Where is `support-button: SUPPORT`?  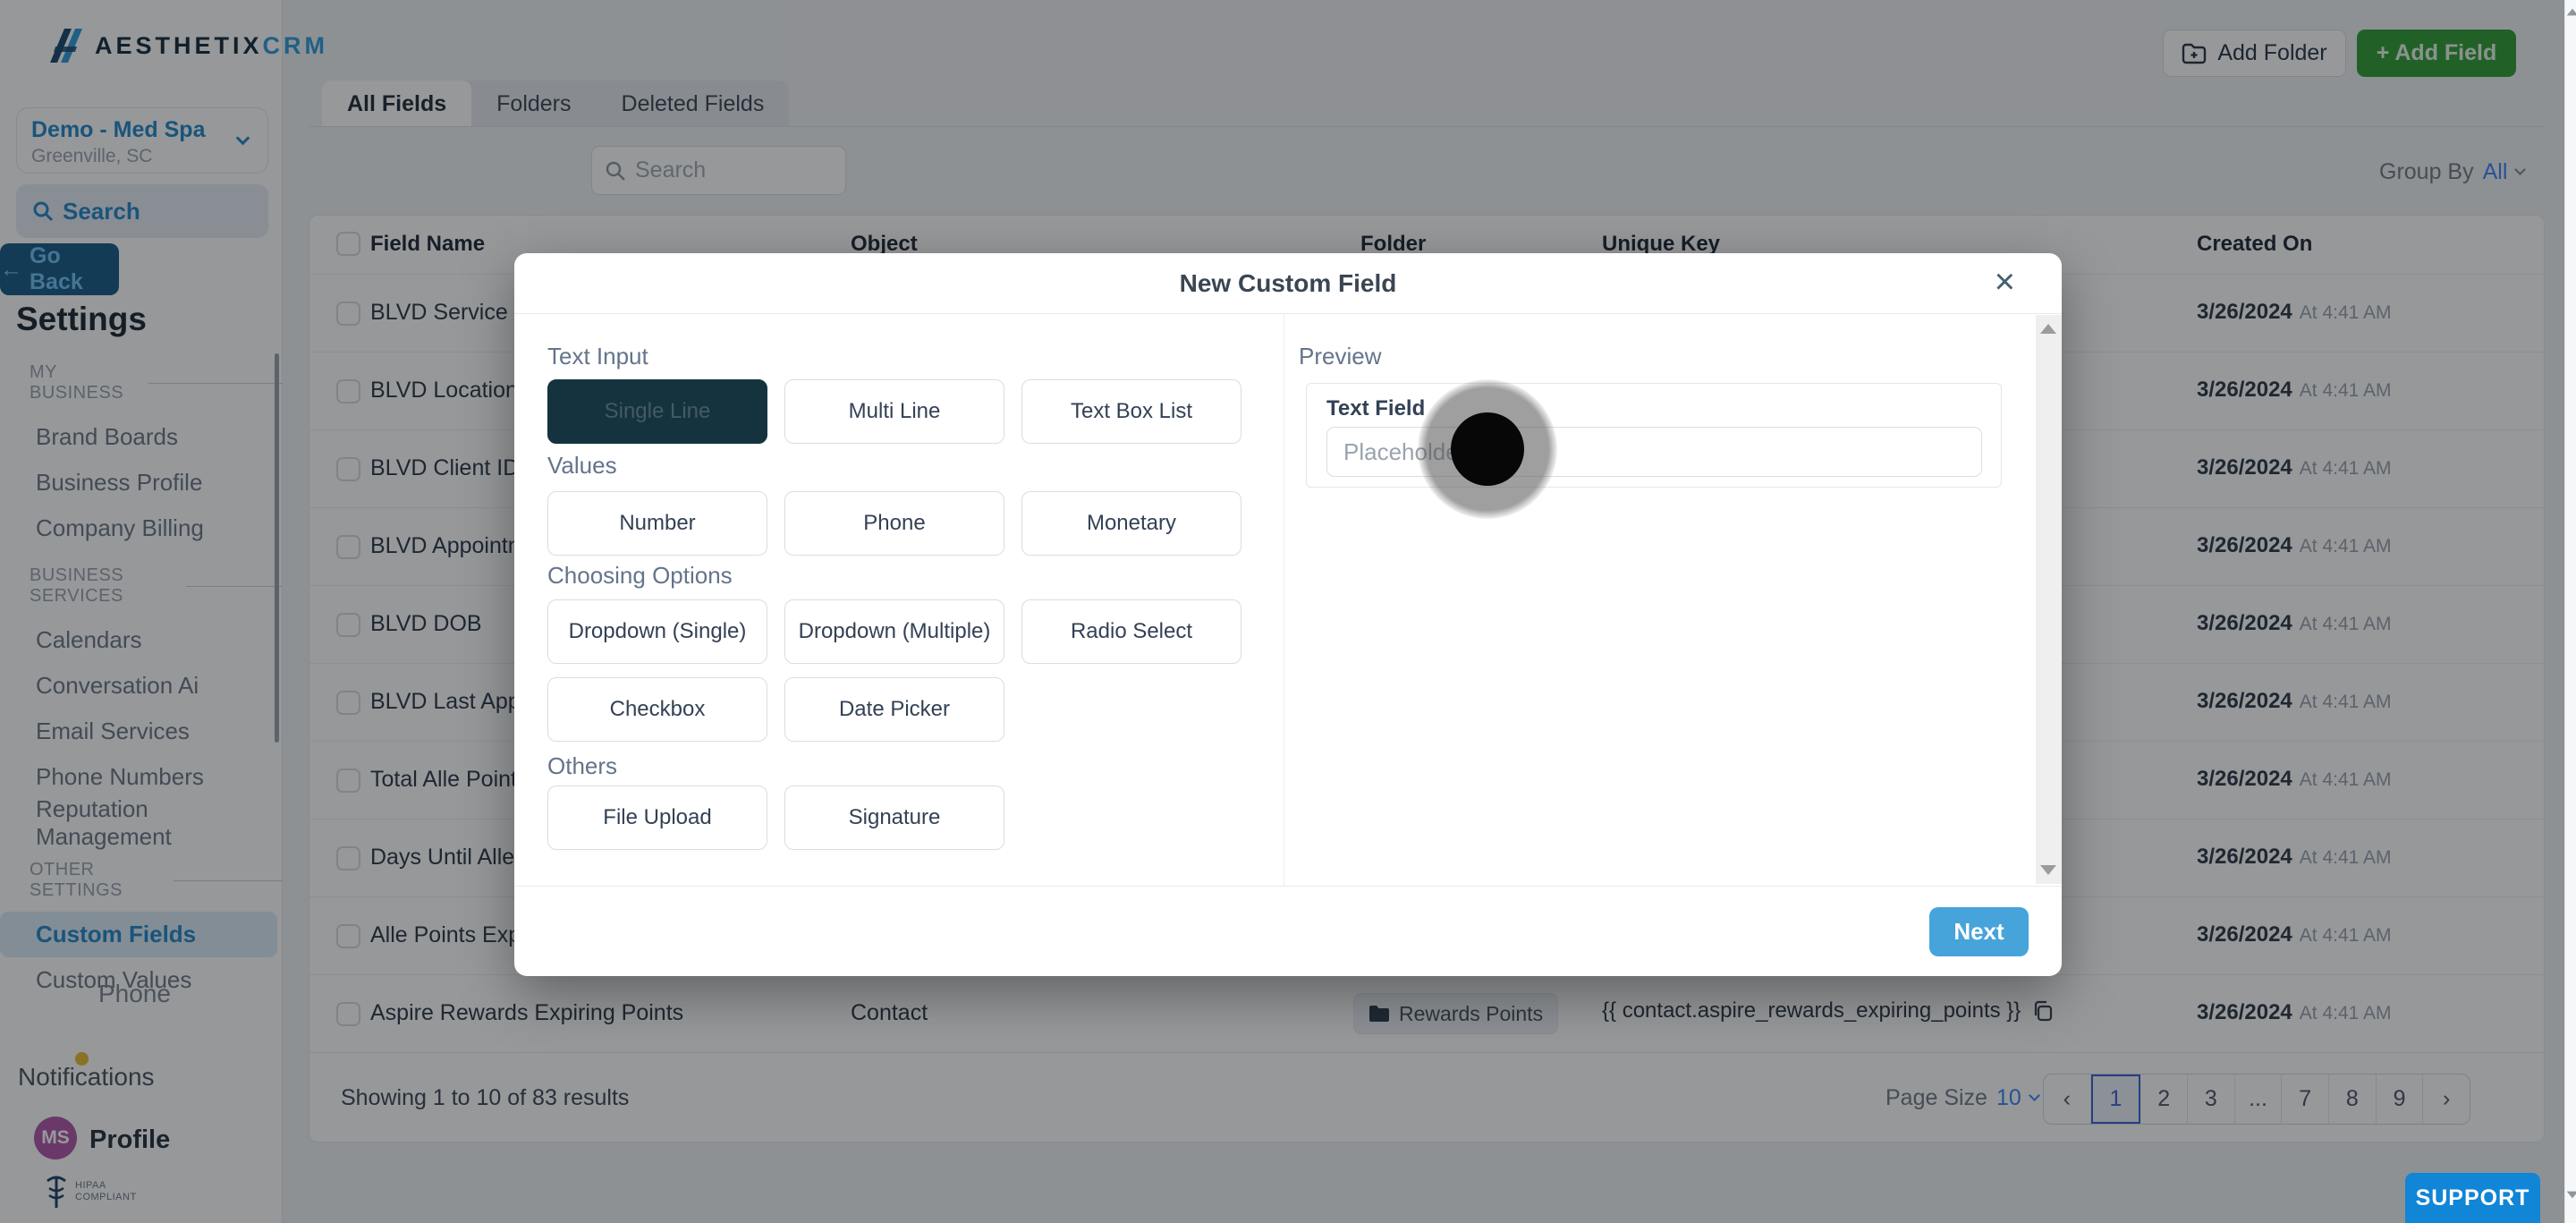
support-button: SUPPORT is located at coordinates (2472, 1198).